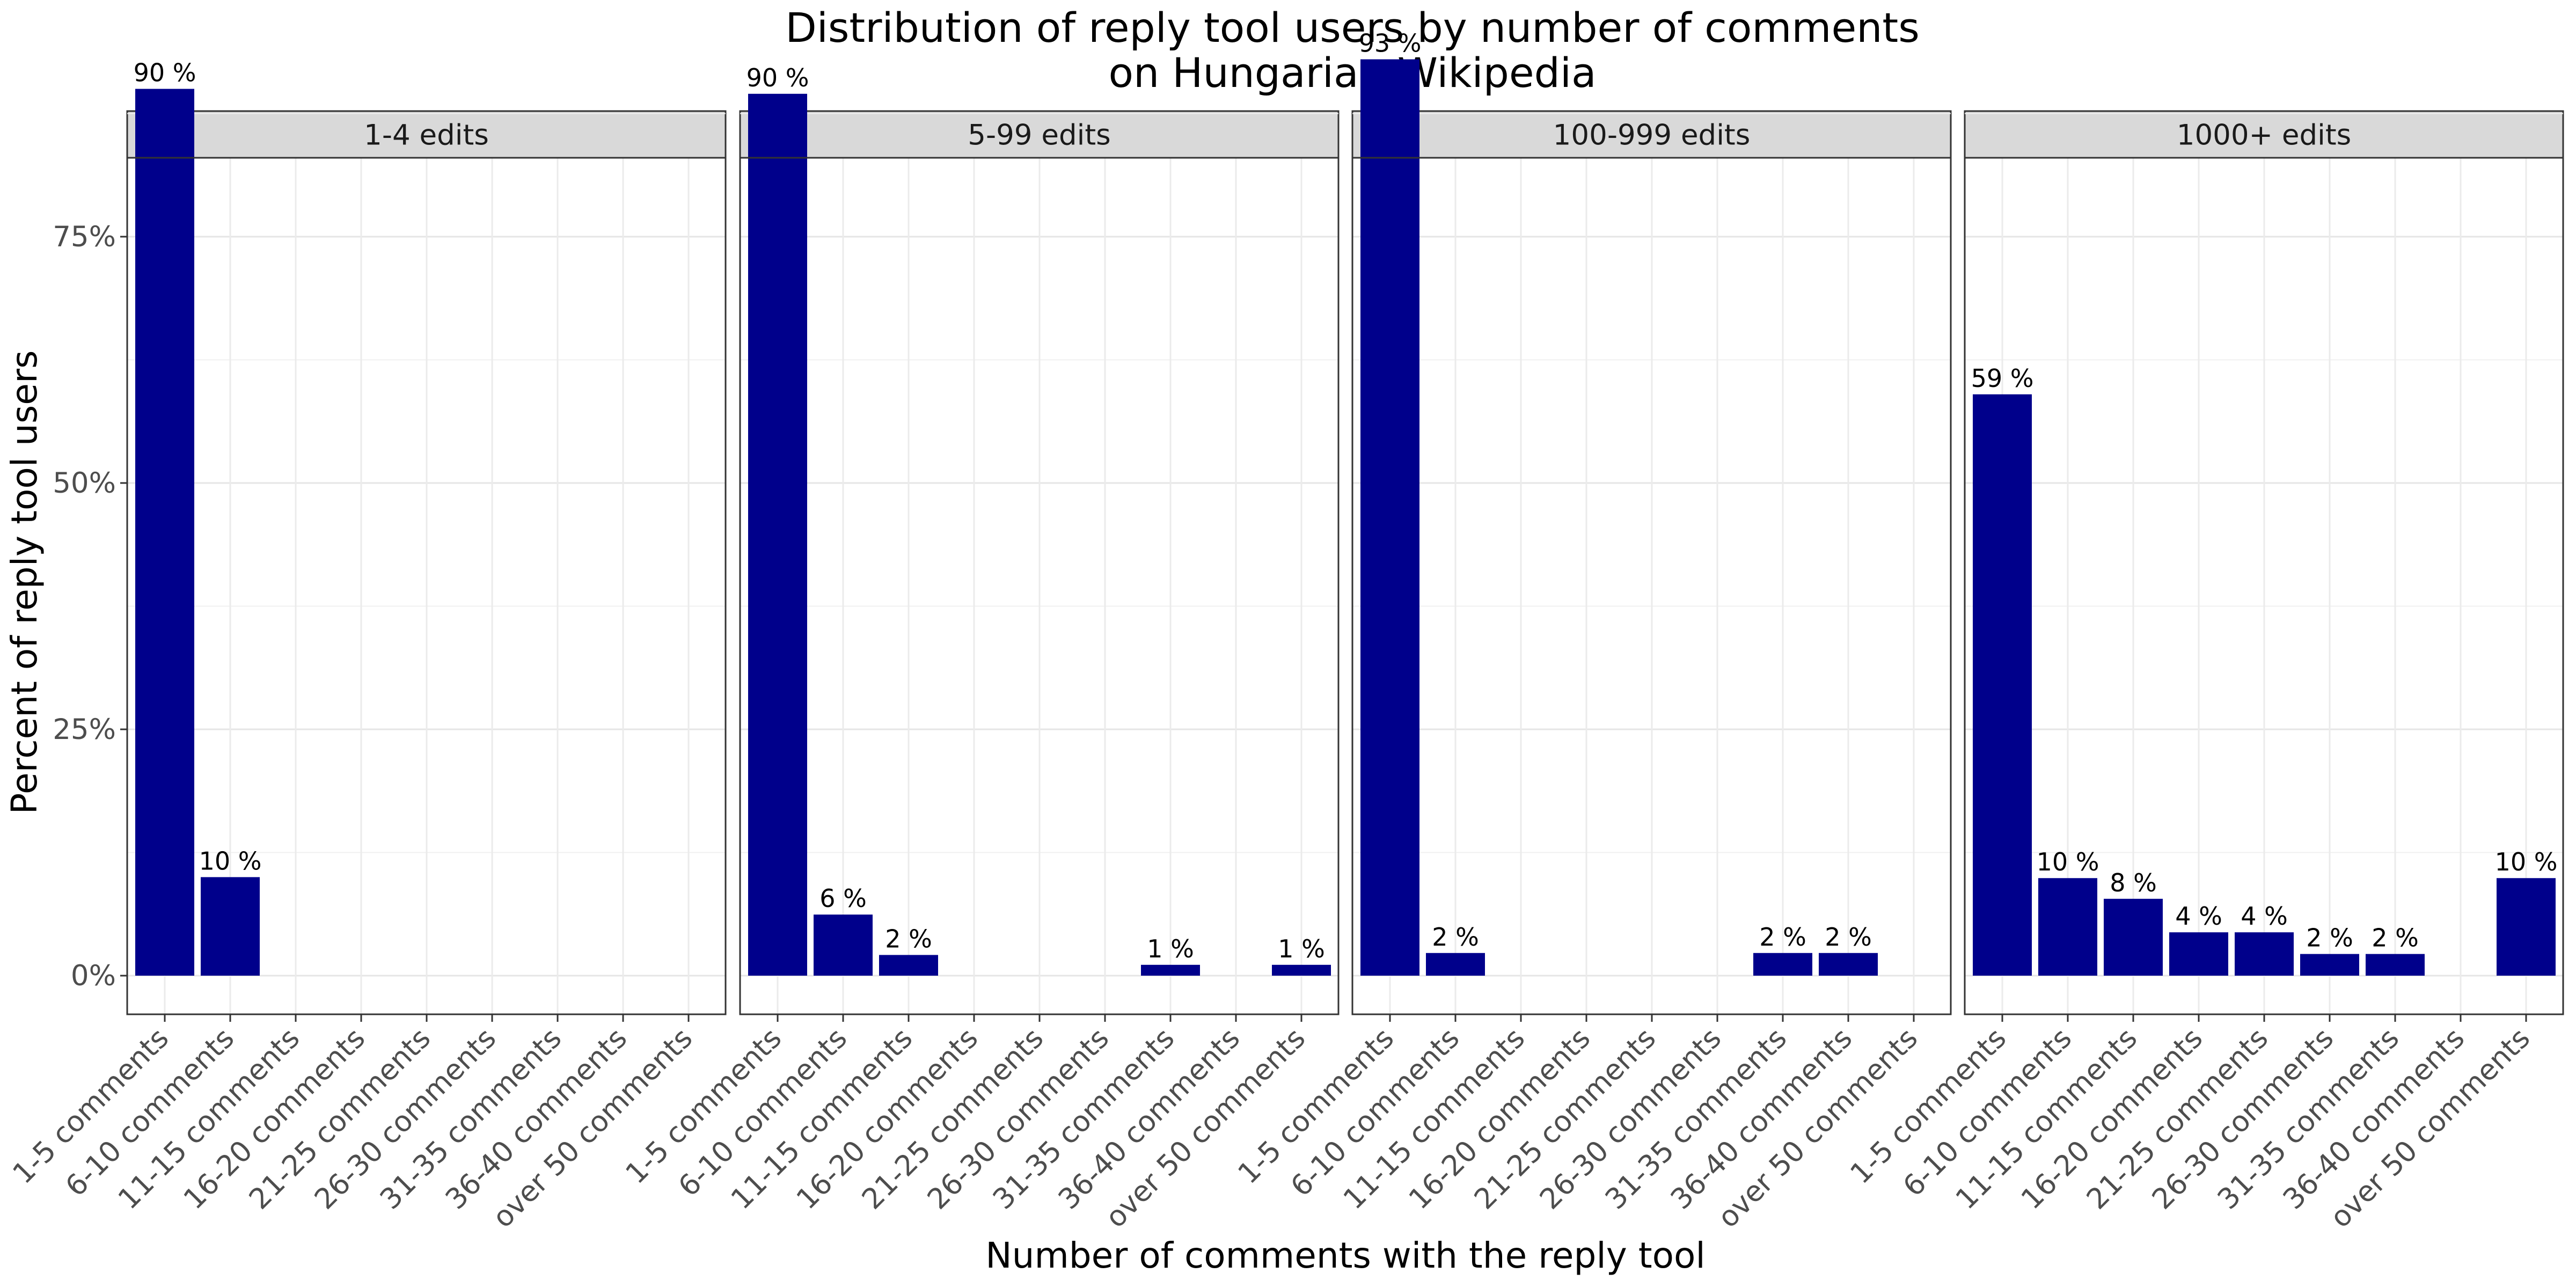 The height and width of the screenshot is (1288, 2576). What do you see at coordinates (2264, 135) in the screenshot?
I see `facet-strip-label: 1000+ edits` at bounding box center [2264, 135].